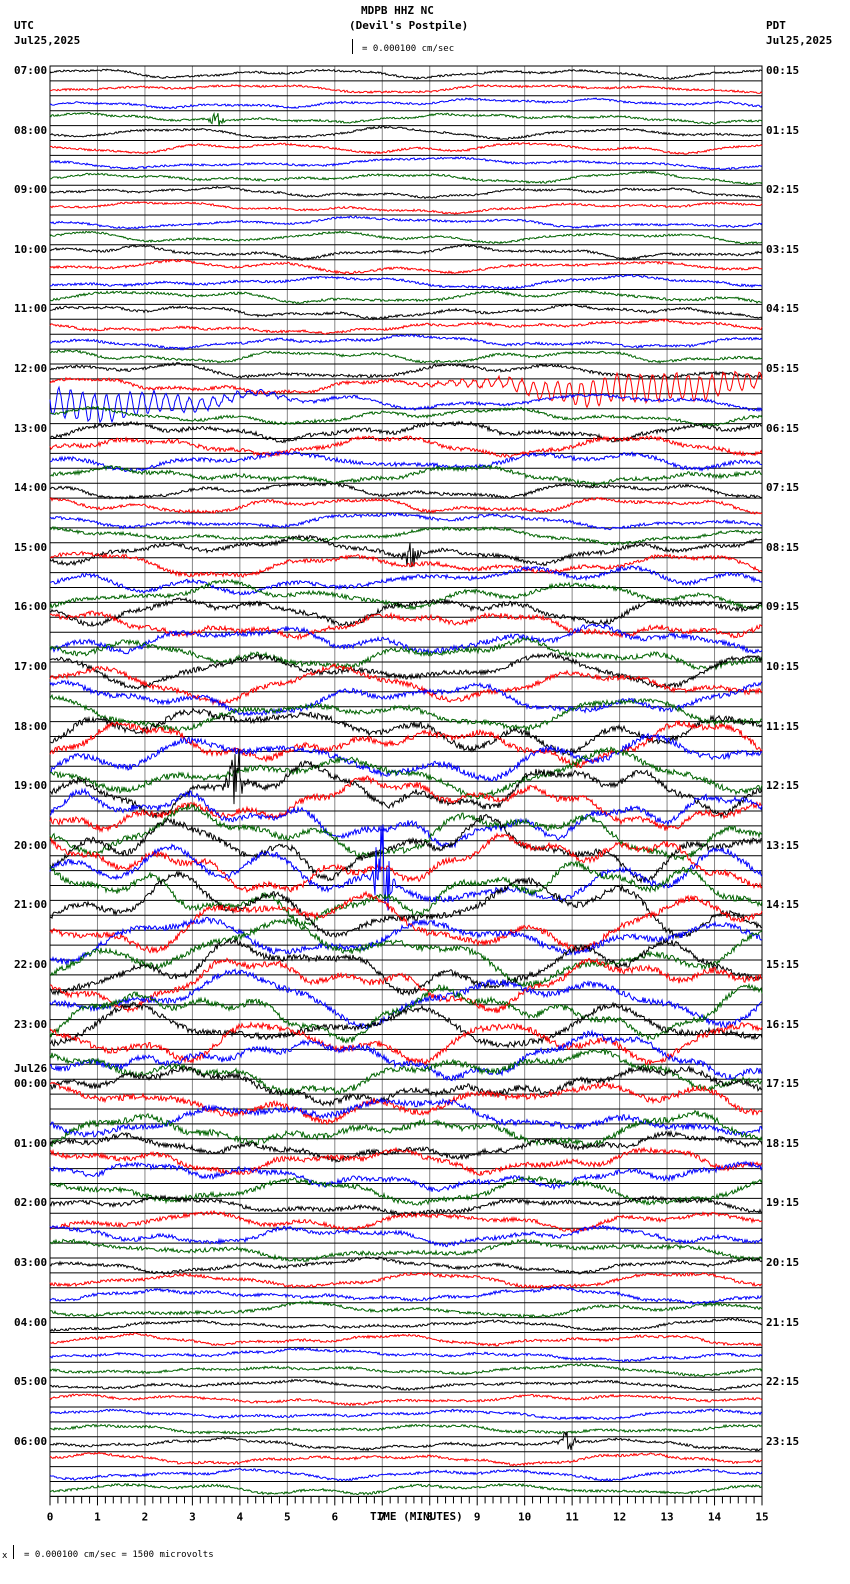 The image size is (850, 1584). What do you see at coordinates (783, 1322) in the screenshot?
I see `pdt-hour-label: 21:15` at bounding box center [783, 1322].